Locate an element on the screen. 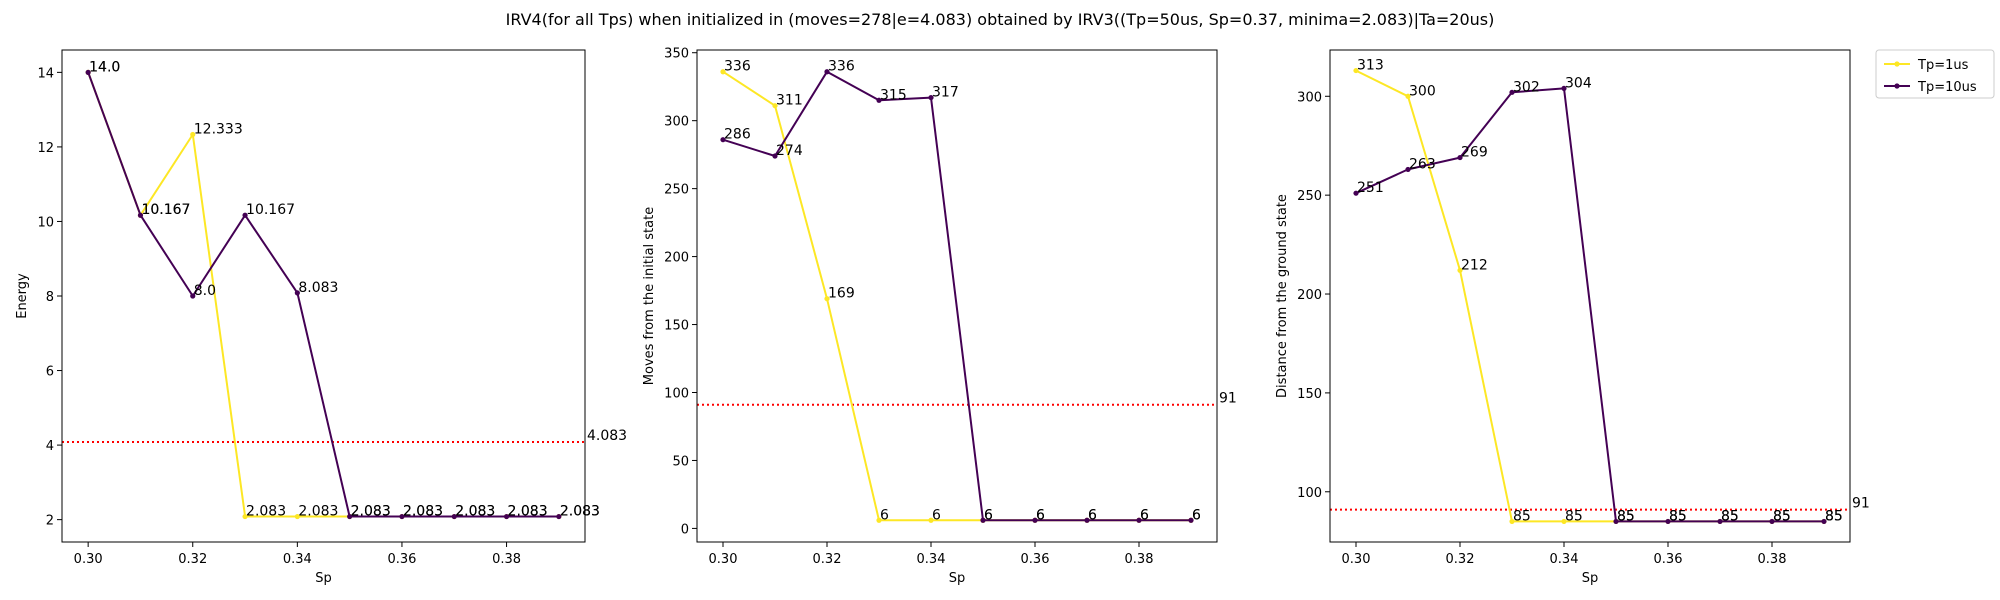 The height and width of the screenshot is (600, 2000). y-tick-label: 250 is located at coordinates (1309, 196).